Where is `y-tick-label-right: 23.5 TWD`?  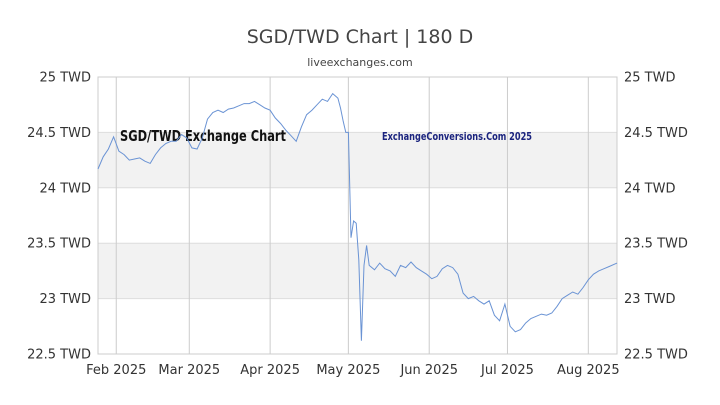
y-tick-label-right: 23.5 TWD is located at coordinates (656, 244).